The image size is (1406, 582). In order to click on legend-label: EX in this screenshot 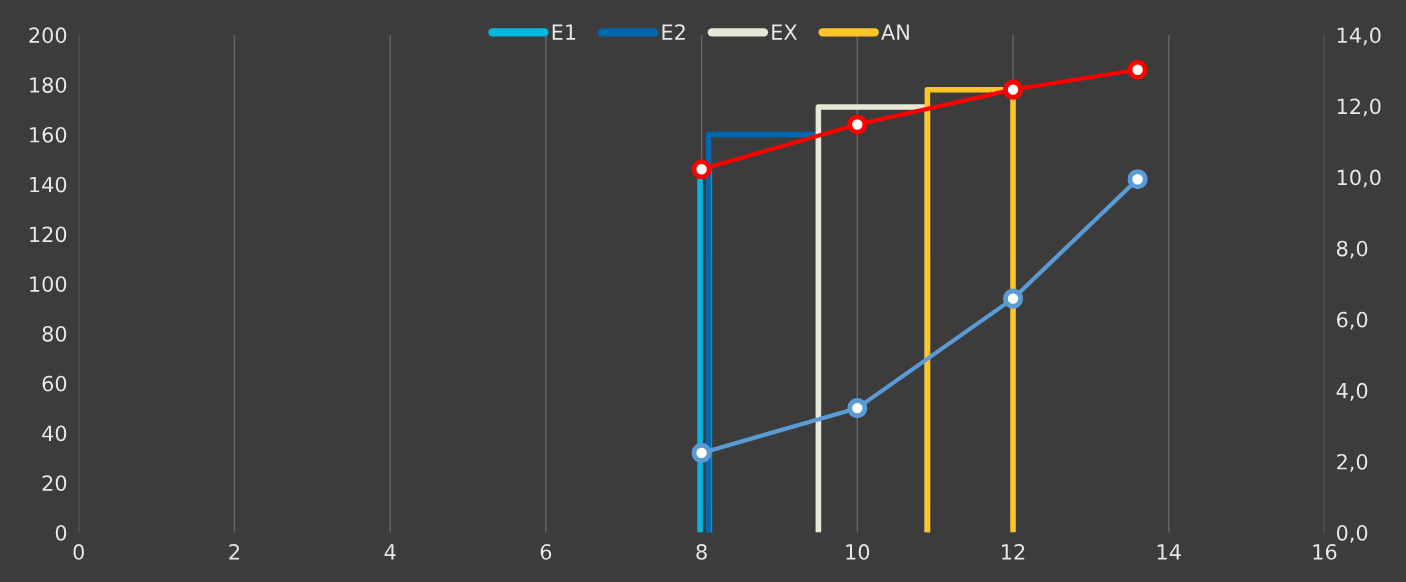, I will do `click(784, 32)`.